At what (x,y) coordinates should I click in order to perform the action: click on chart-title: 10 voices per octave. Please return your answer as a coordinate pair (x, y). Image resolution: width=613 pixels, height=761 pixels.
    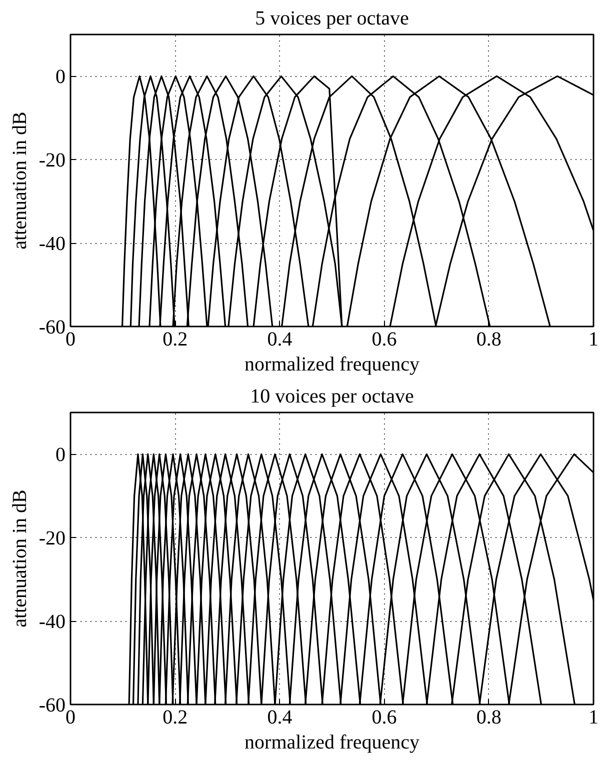
    Looking at the image, I should click on (332, 397).